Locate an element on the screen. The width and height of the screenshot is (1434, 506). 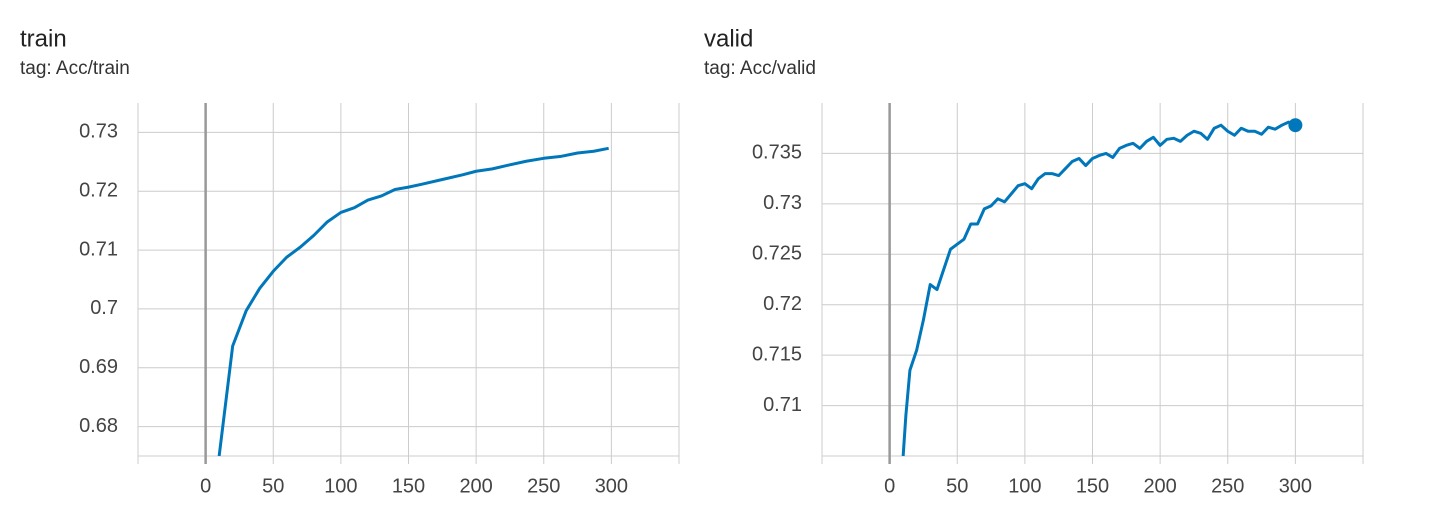
y-tick-label: 0.7 is located at coordinates (104, 308).